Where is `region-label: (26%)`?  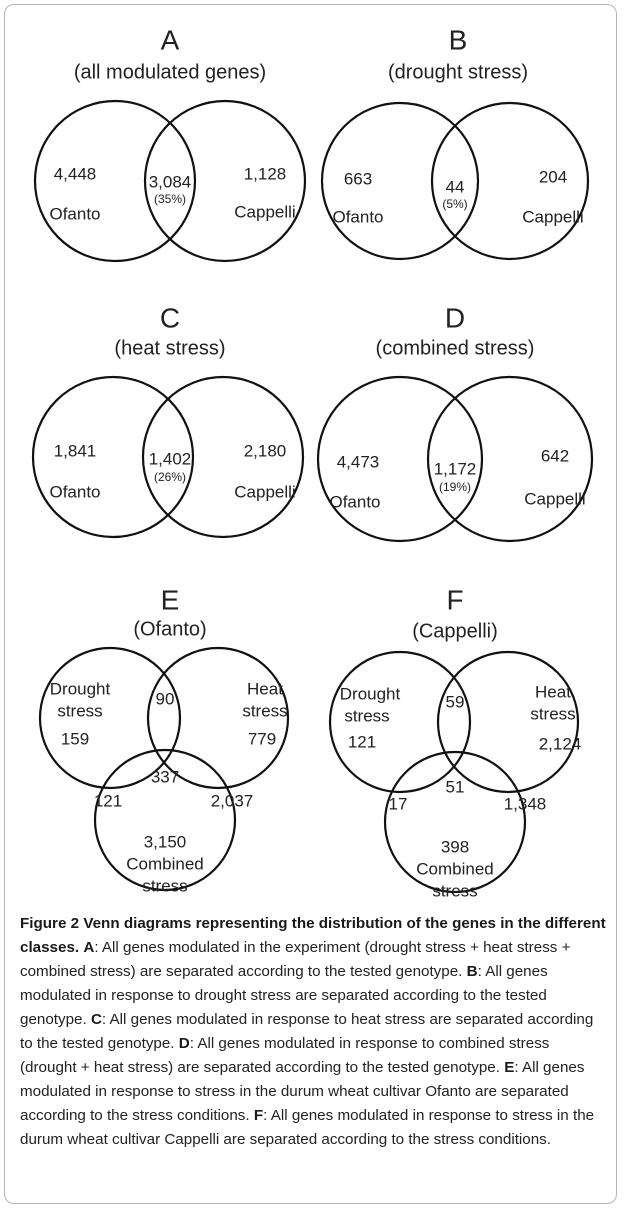 region-label: (26%) is located at coordinates (170, 477).